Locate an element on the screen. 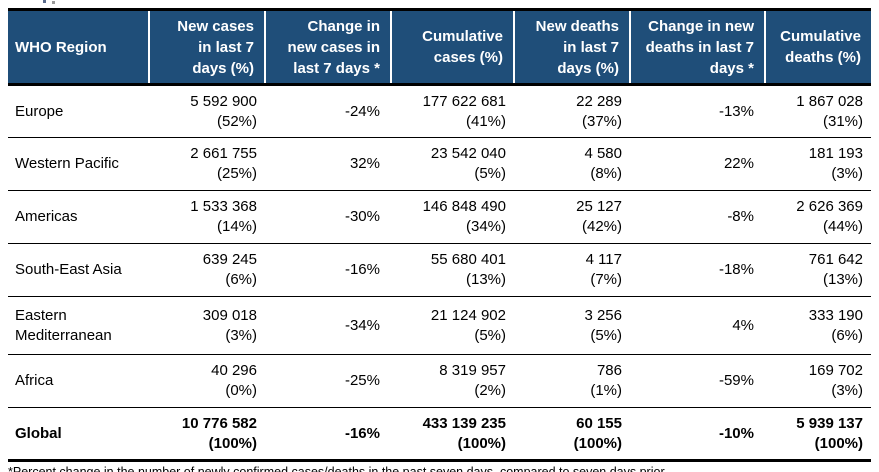 This screenshot has height=472, width=879. cumulative-deaths-cell: 761 642 (13%) is located at coordinates (818, 270).